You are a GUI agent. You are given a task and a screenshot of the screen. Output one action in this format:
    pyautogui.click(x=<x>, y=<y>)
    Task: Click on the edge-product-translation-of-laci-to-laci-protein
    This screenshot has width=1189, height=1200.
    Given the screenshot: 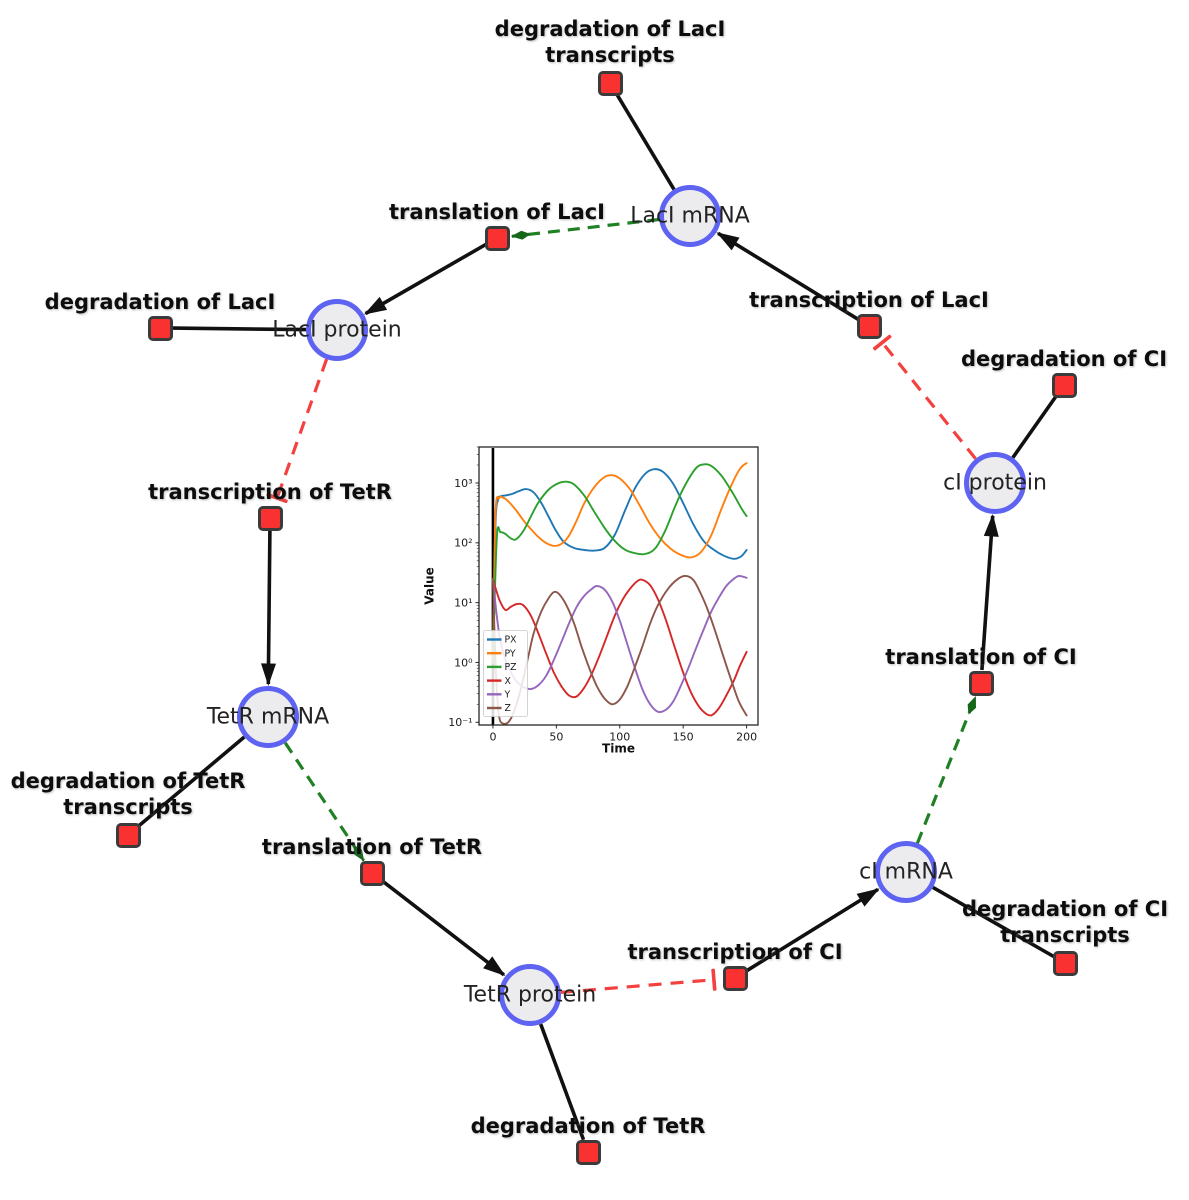 What is the action you would take?
    pyautogui.click(x=425, y=279)
    